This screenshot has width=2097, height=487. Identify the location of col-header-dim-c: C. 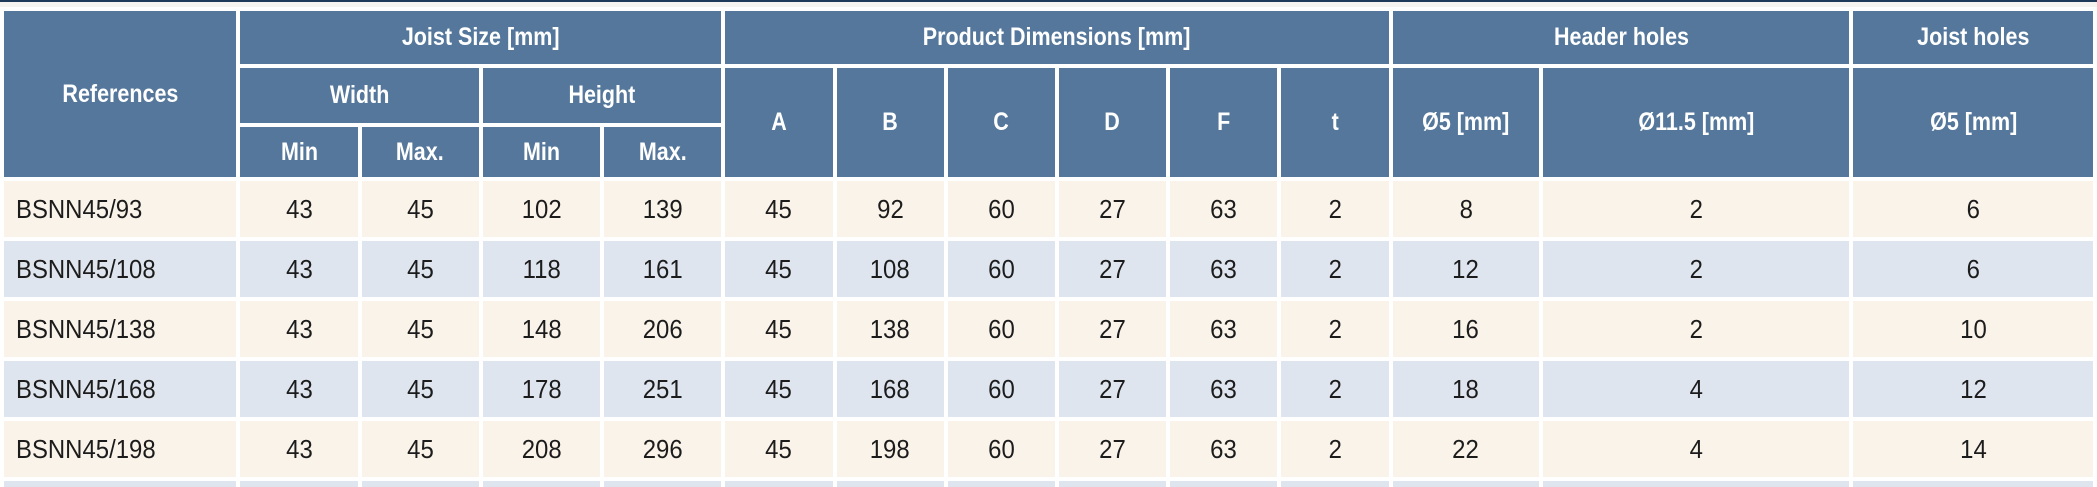
(1001, 122).